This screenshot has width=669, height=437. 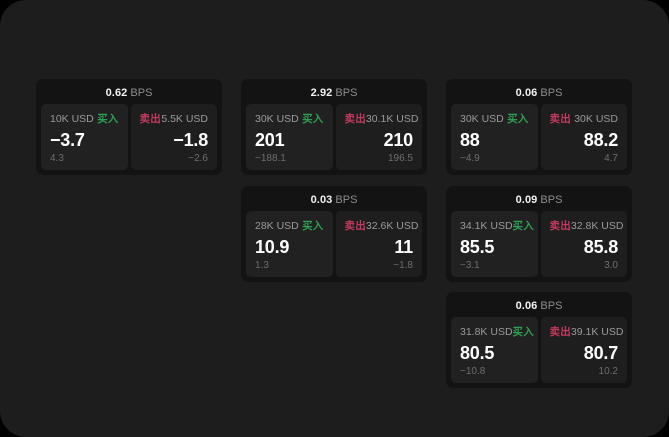 What do you see at coordinates (57, 158) in the screenshot?
I see `bid-delta: 4.3` at bounding box center [57, 158].